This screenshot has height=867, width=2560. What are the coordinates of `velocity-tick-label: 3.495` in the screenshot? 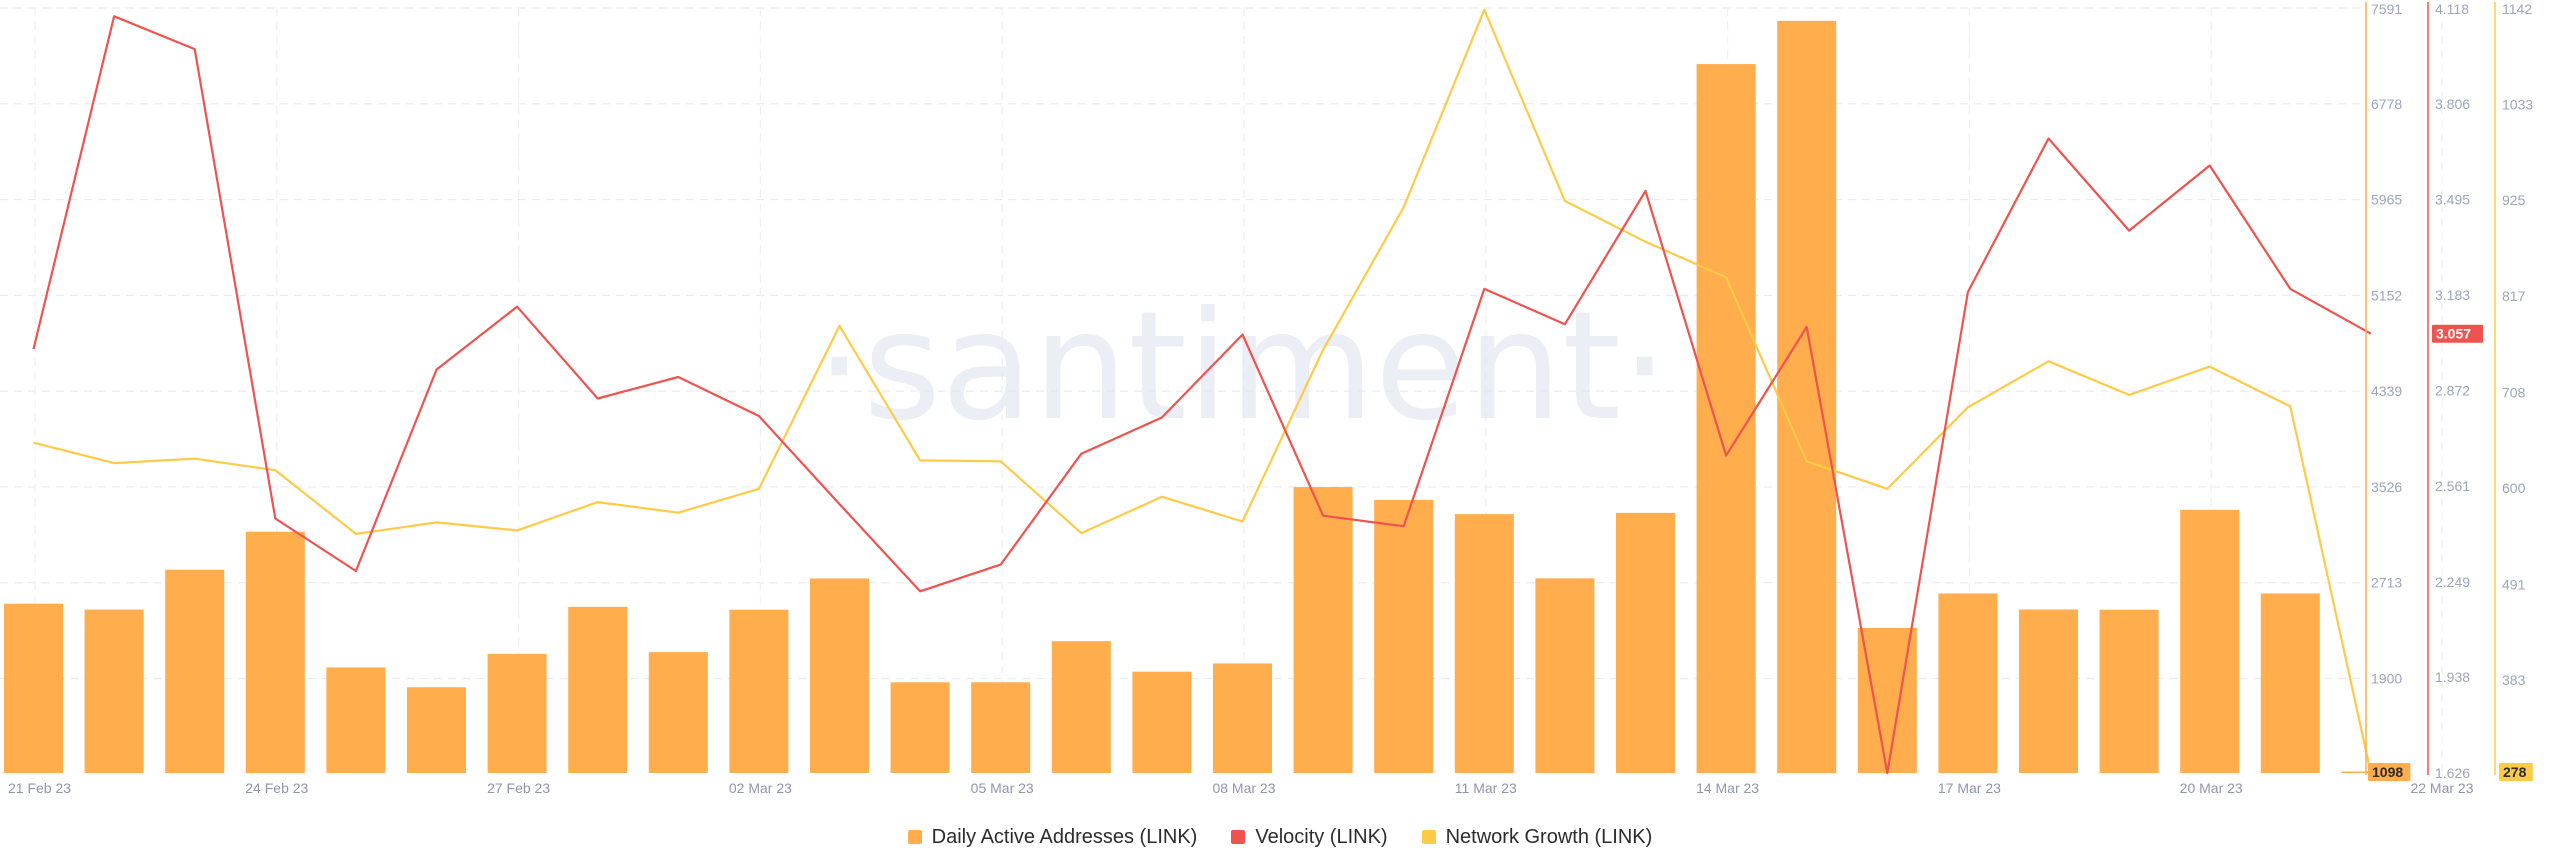 It's located at (2452, 199).